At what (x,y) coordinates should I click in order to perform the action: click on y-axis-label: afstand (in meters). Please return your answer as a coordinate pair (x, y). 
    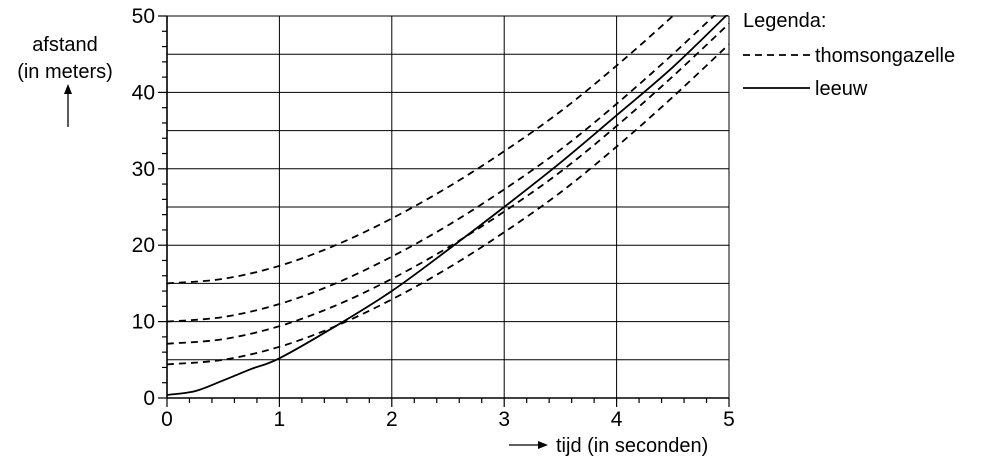
    Looking at the image, I should click on (65, 80).